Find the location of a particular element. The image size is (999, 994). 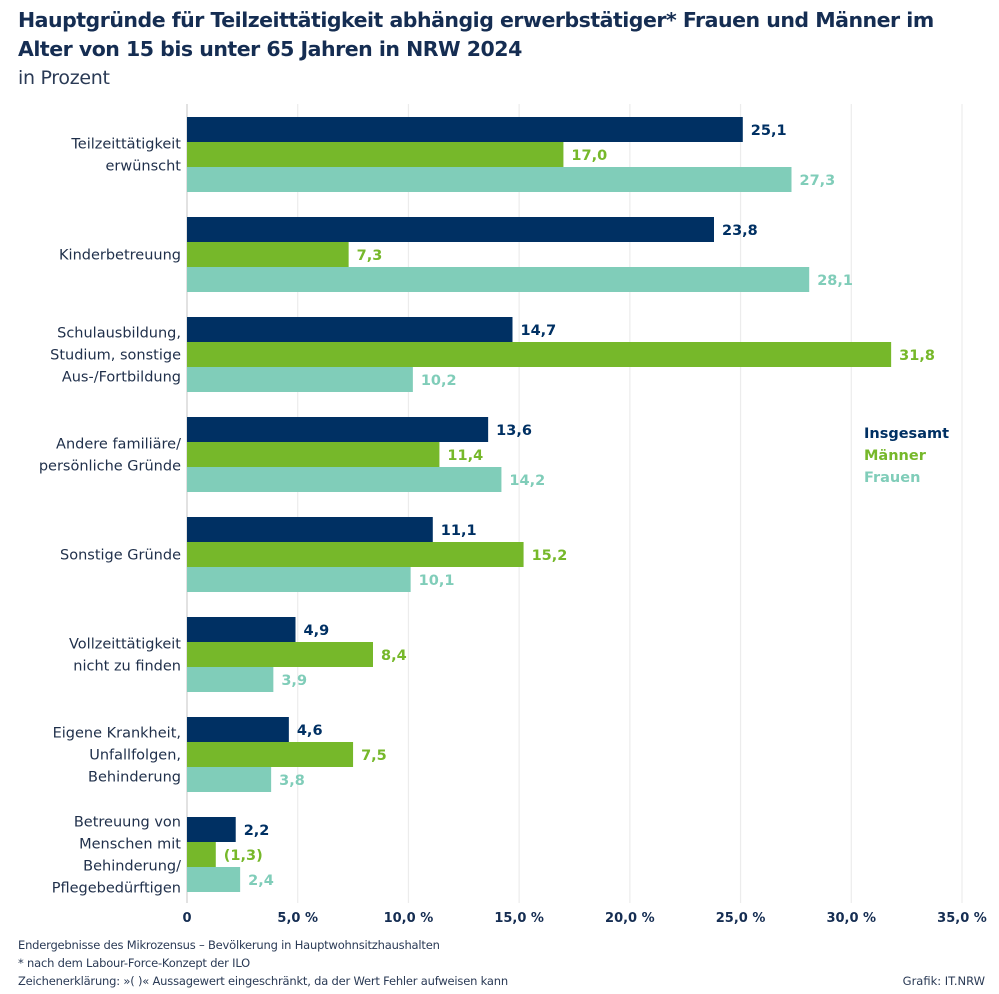

value-label: 23,8 is located at coordinates (740, 231).